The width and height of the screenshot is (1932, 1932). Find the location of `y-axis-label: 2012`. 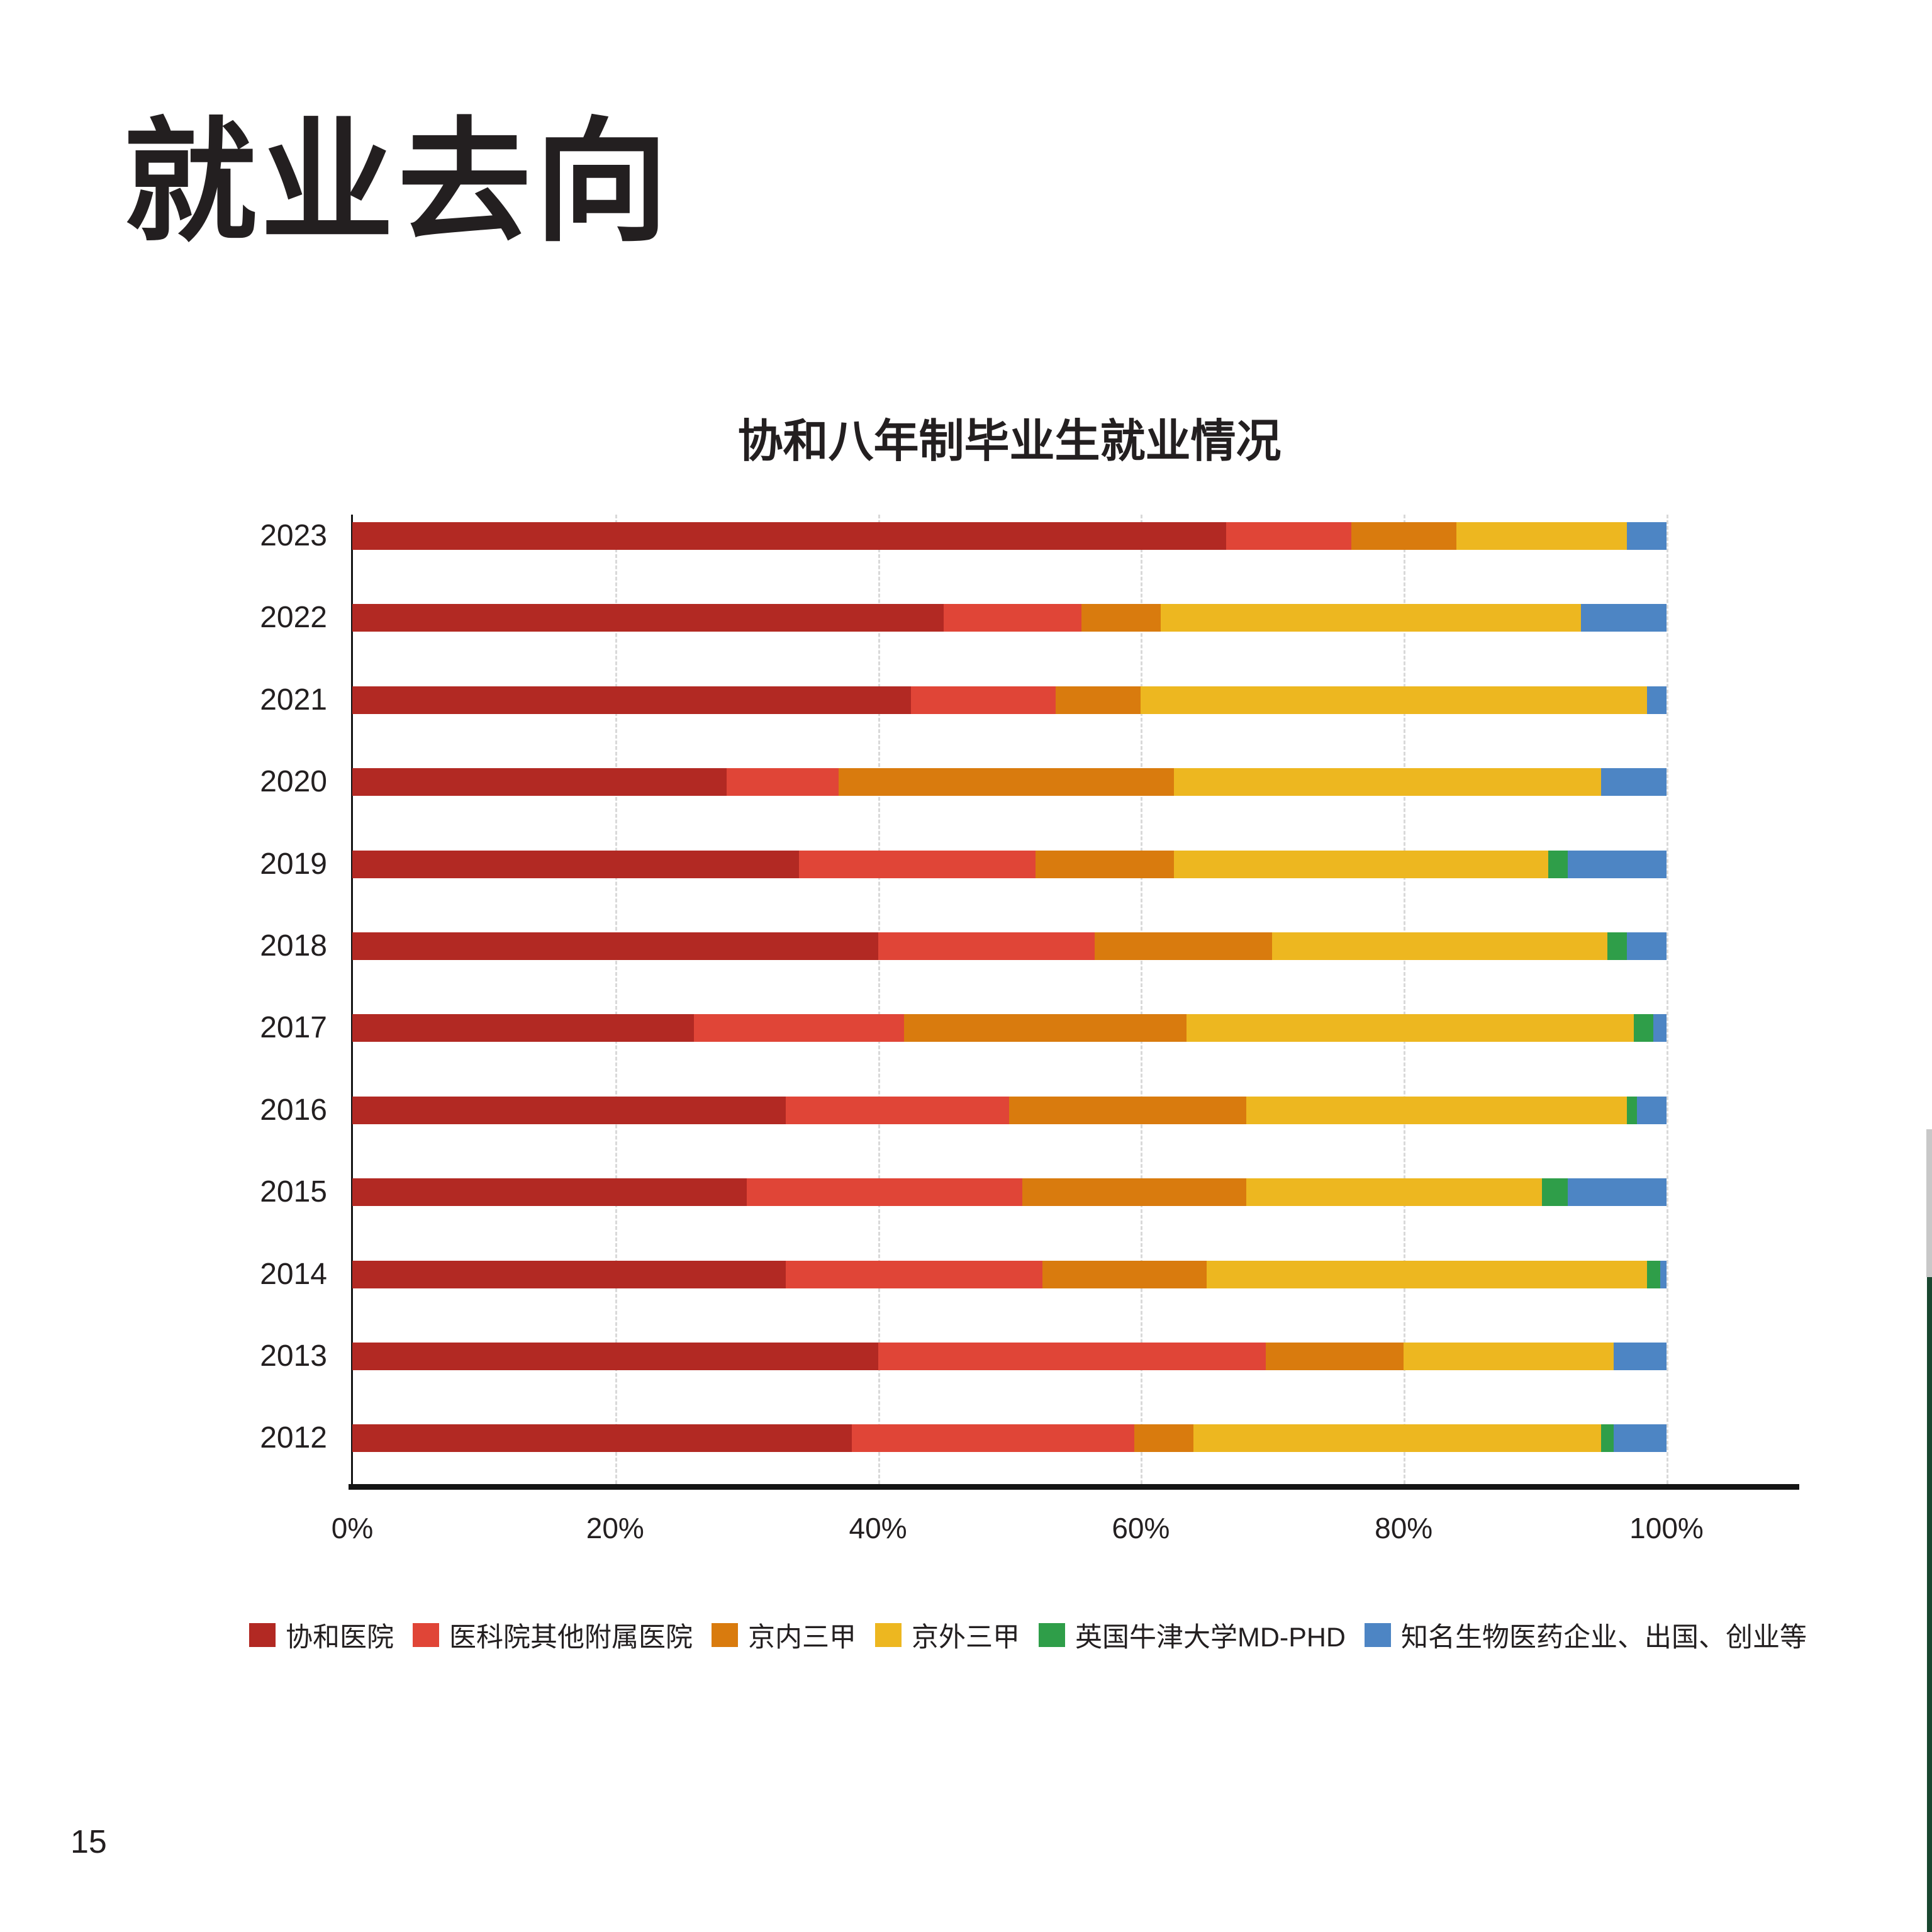

y-axis-label: 2012 is located at coordinates (293, 1438).